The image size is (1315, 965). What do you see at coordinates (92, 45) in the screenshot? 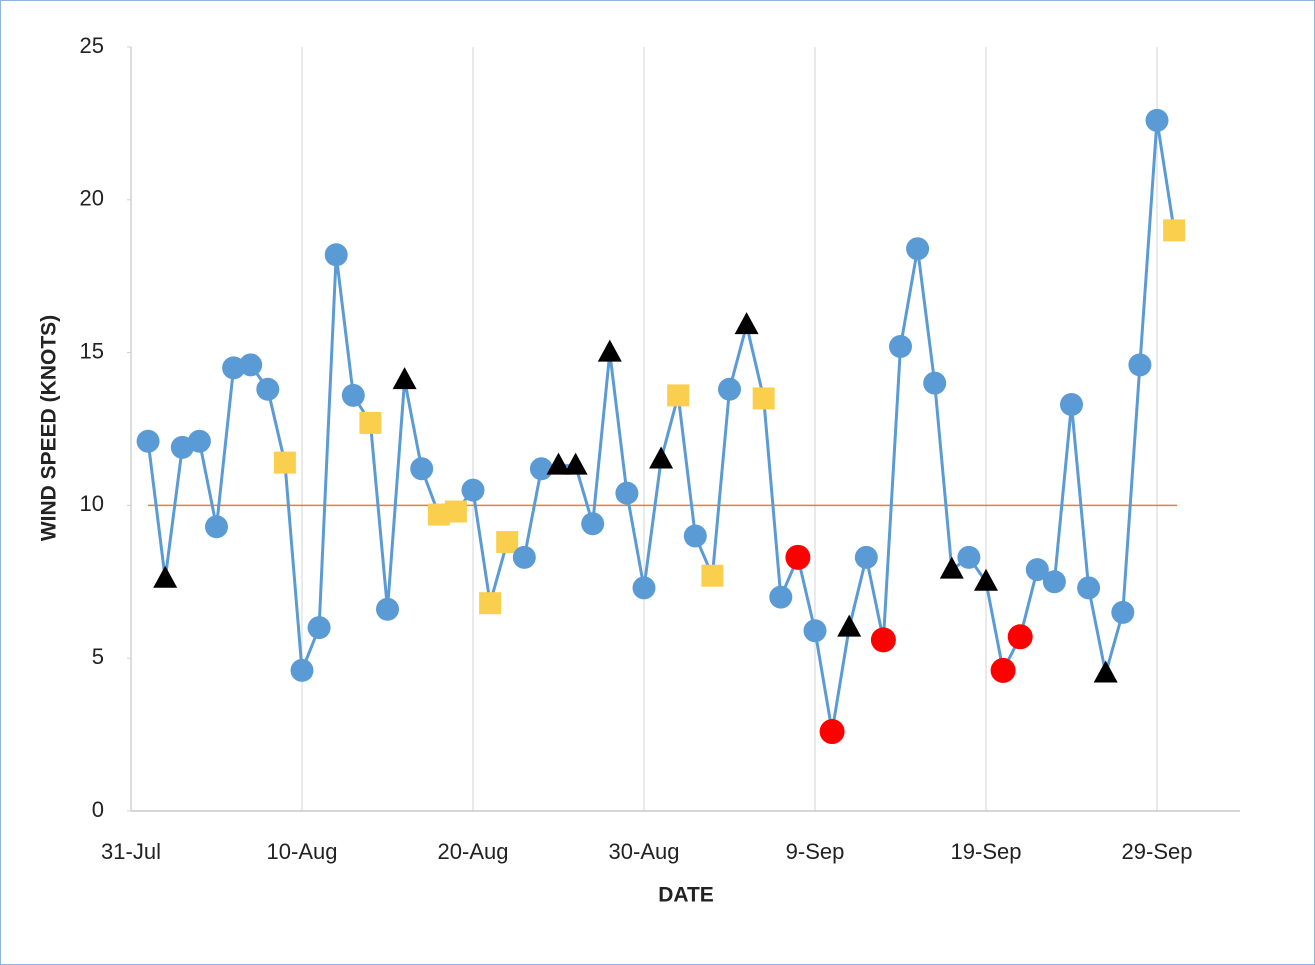
I see `y-tick-label: 25` at bounding box center [92, 45].